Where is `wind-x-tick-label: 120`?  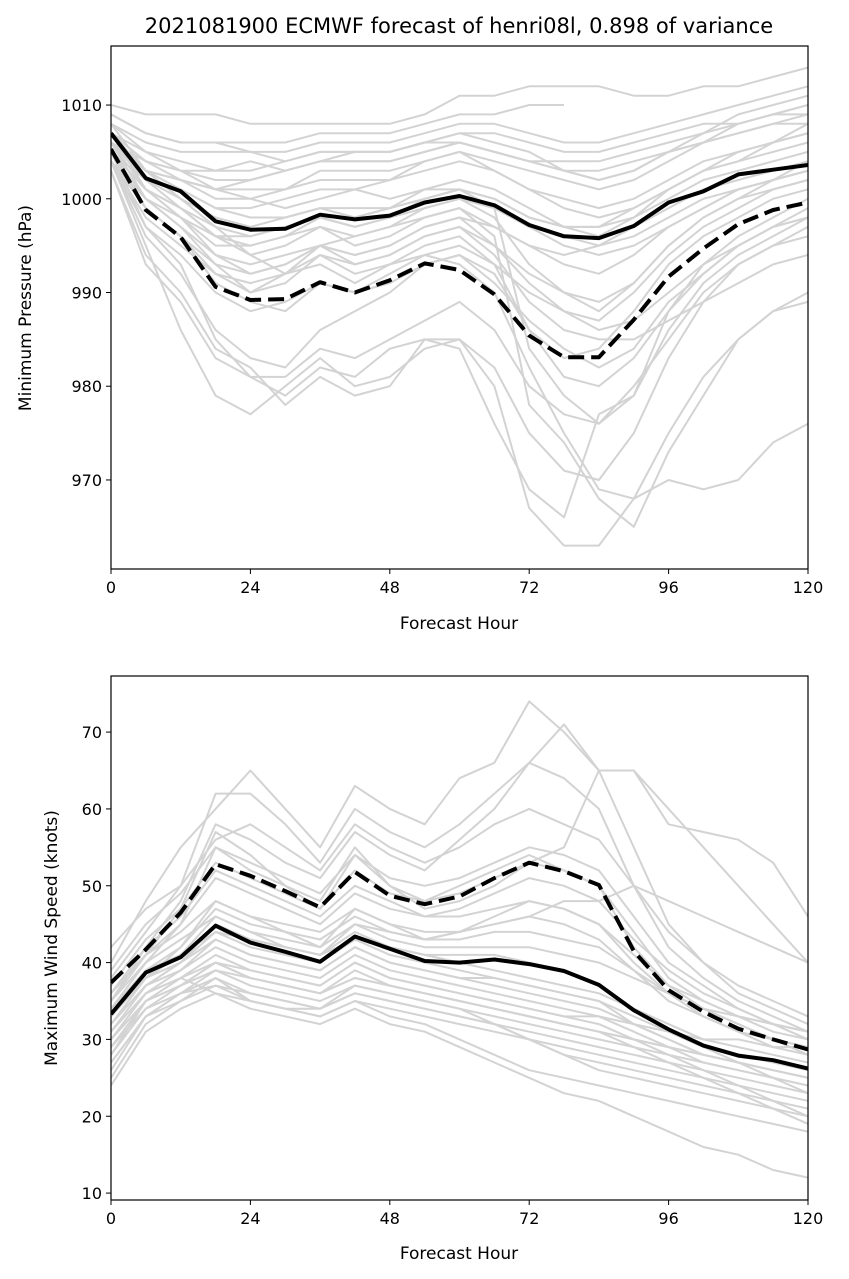 wind-x-tick-label: 120 is located at coordinates (808, 1218).